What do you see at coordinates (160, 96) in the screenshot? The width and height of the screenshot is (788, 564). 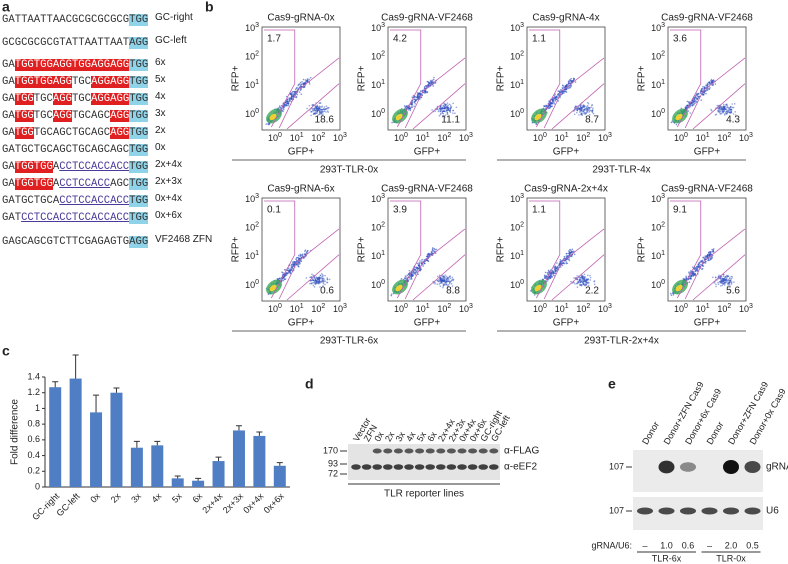 I see `sequence-label: 4x` at bounding box center [160, 96].